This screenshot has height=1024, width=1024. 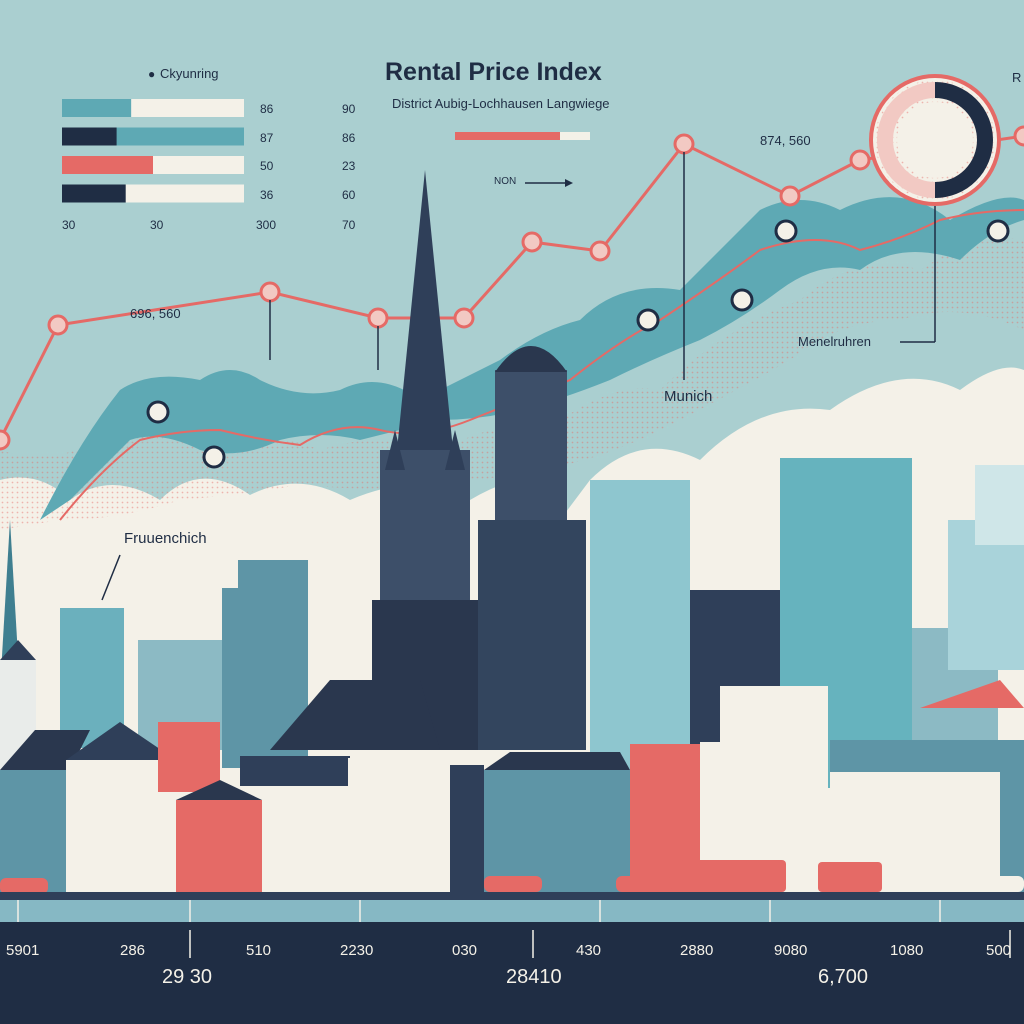 What do you see at coordinates (349, 195) in the screenshot?
I see `legend-value-b: 60` at bounding box center [349, 195].